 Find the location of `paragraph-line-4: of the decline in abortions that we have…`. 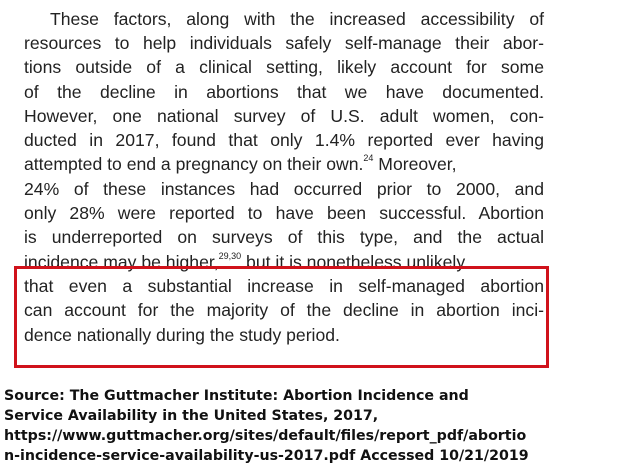

paragraph-line-4: of the decline in abortions that we have… is located at coordinates (284, 92).